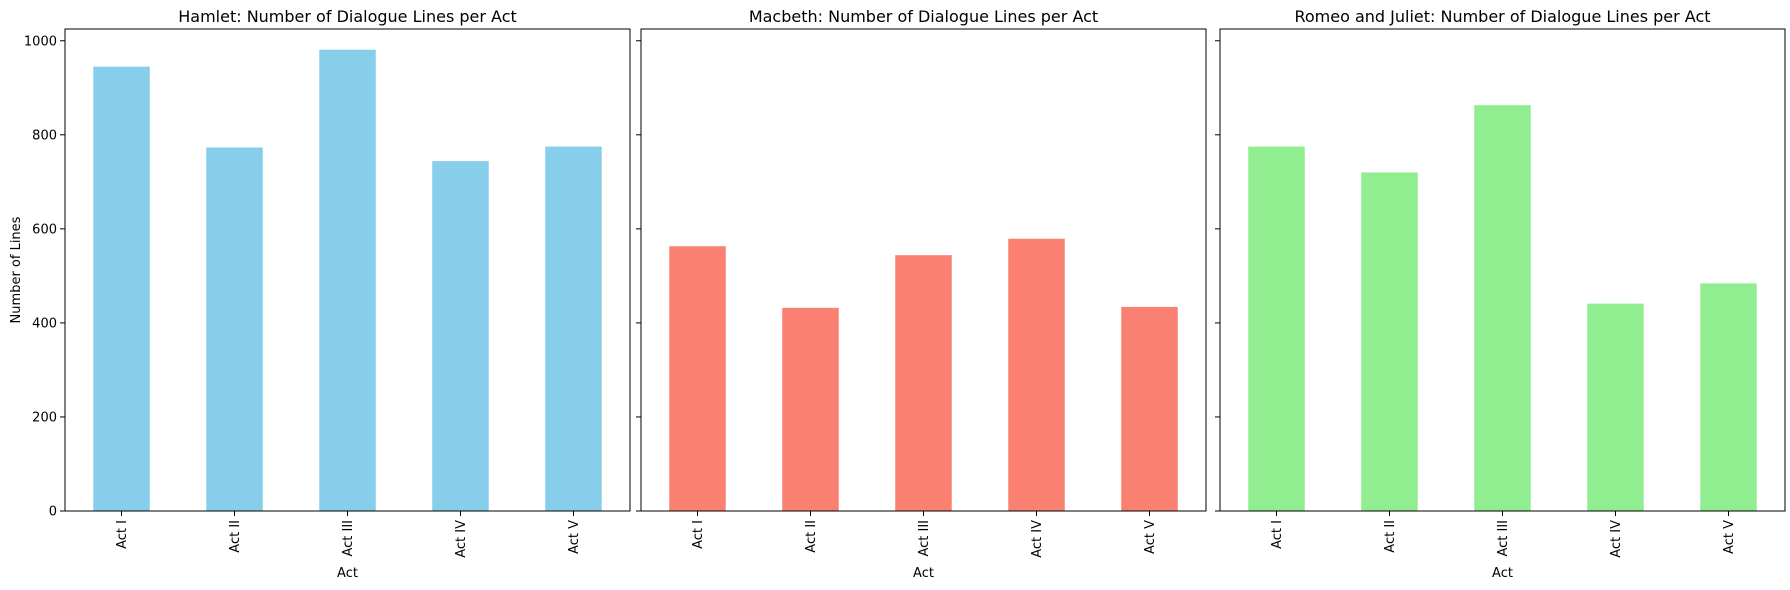  I want to click on chart-1-ytick-label-6: 1000, so click(40, 41).